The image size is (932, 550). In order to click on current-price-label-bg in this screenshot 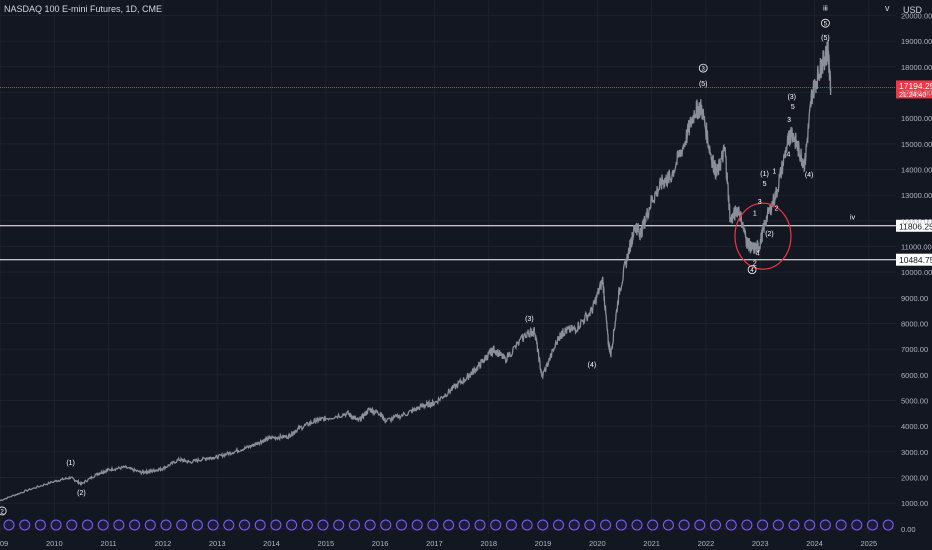, I will do `click(914, 89)`.